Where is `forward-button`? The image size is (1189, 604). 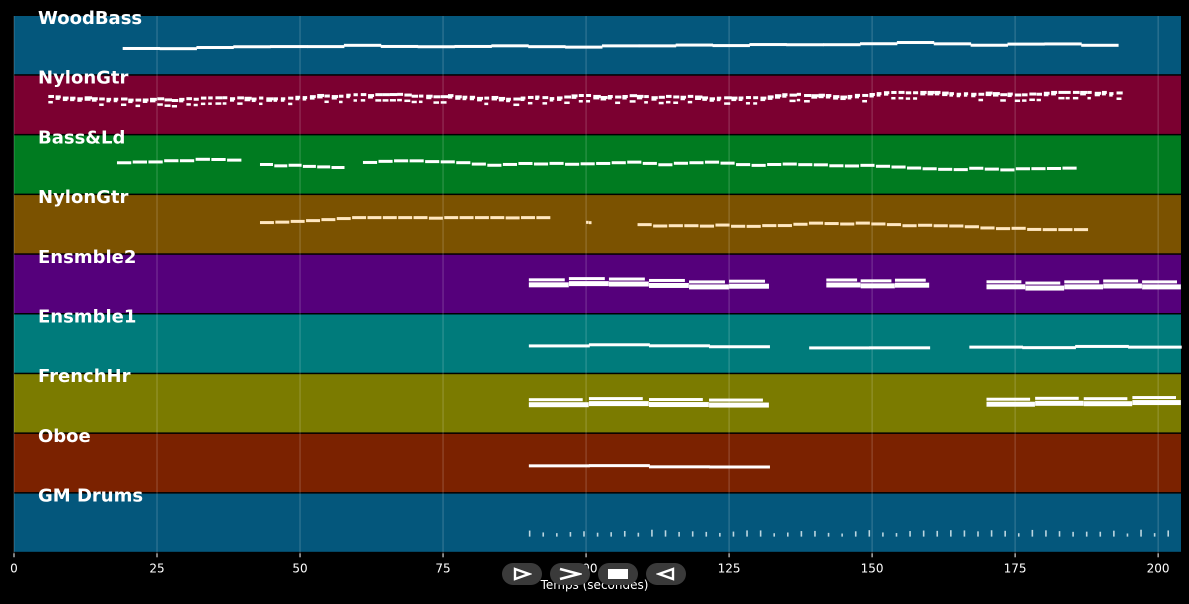 forward-button is located at coordinates (570, 574).